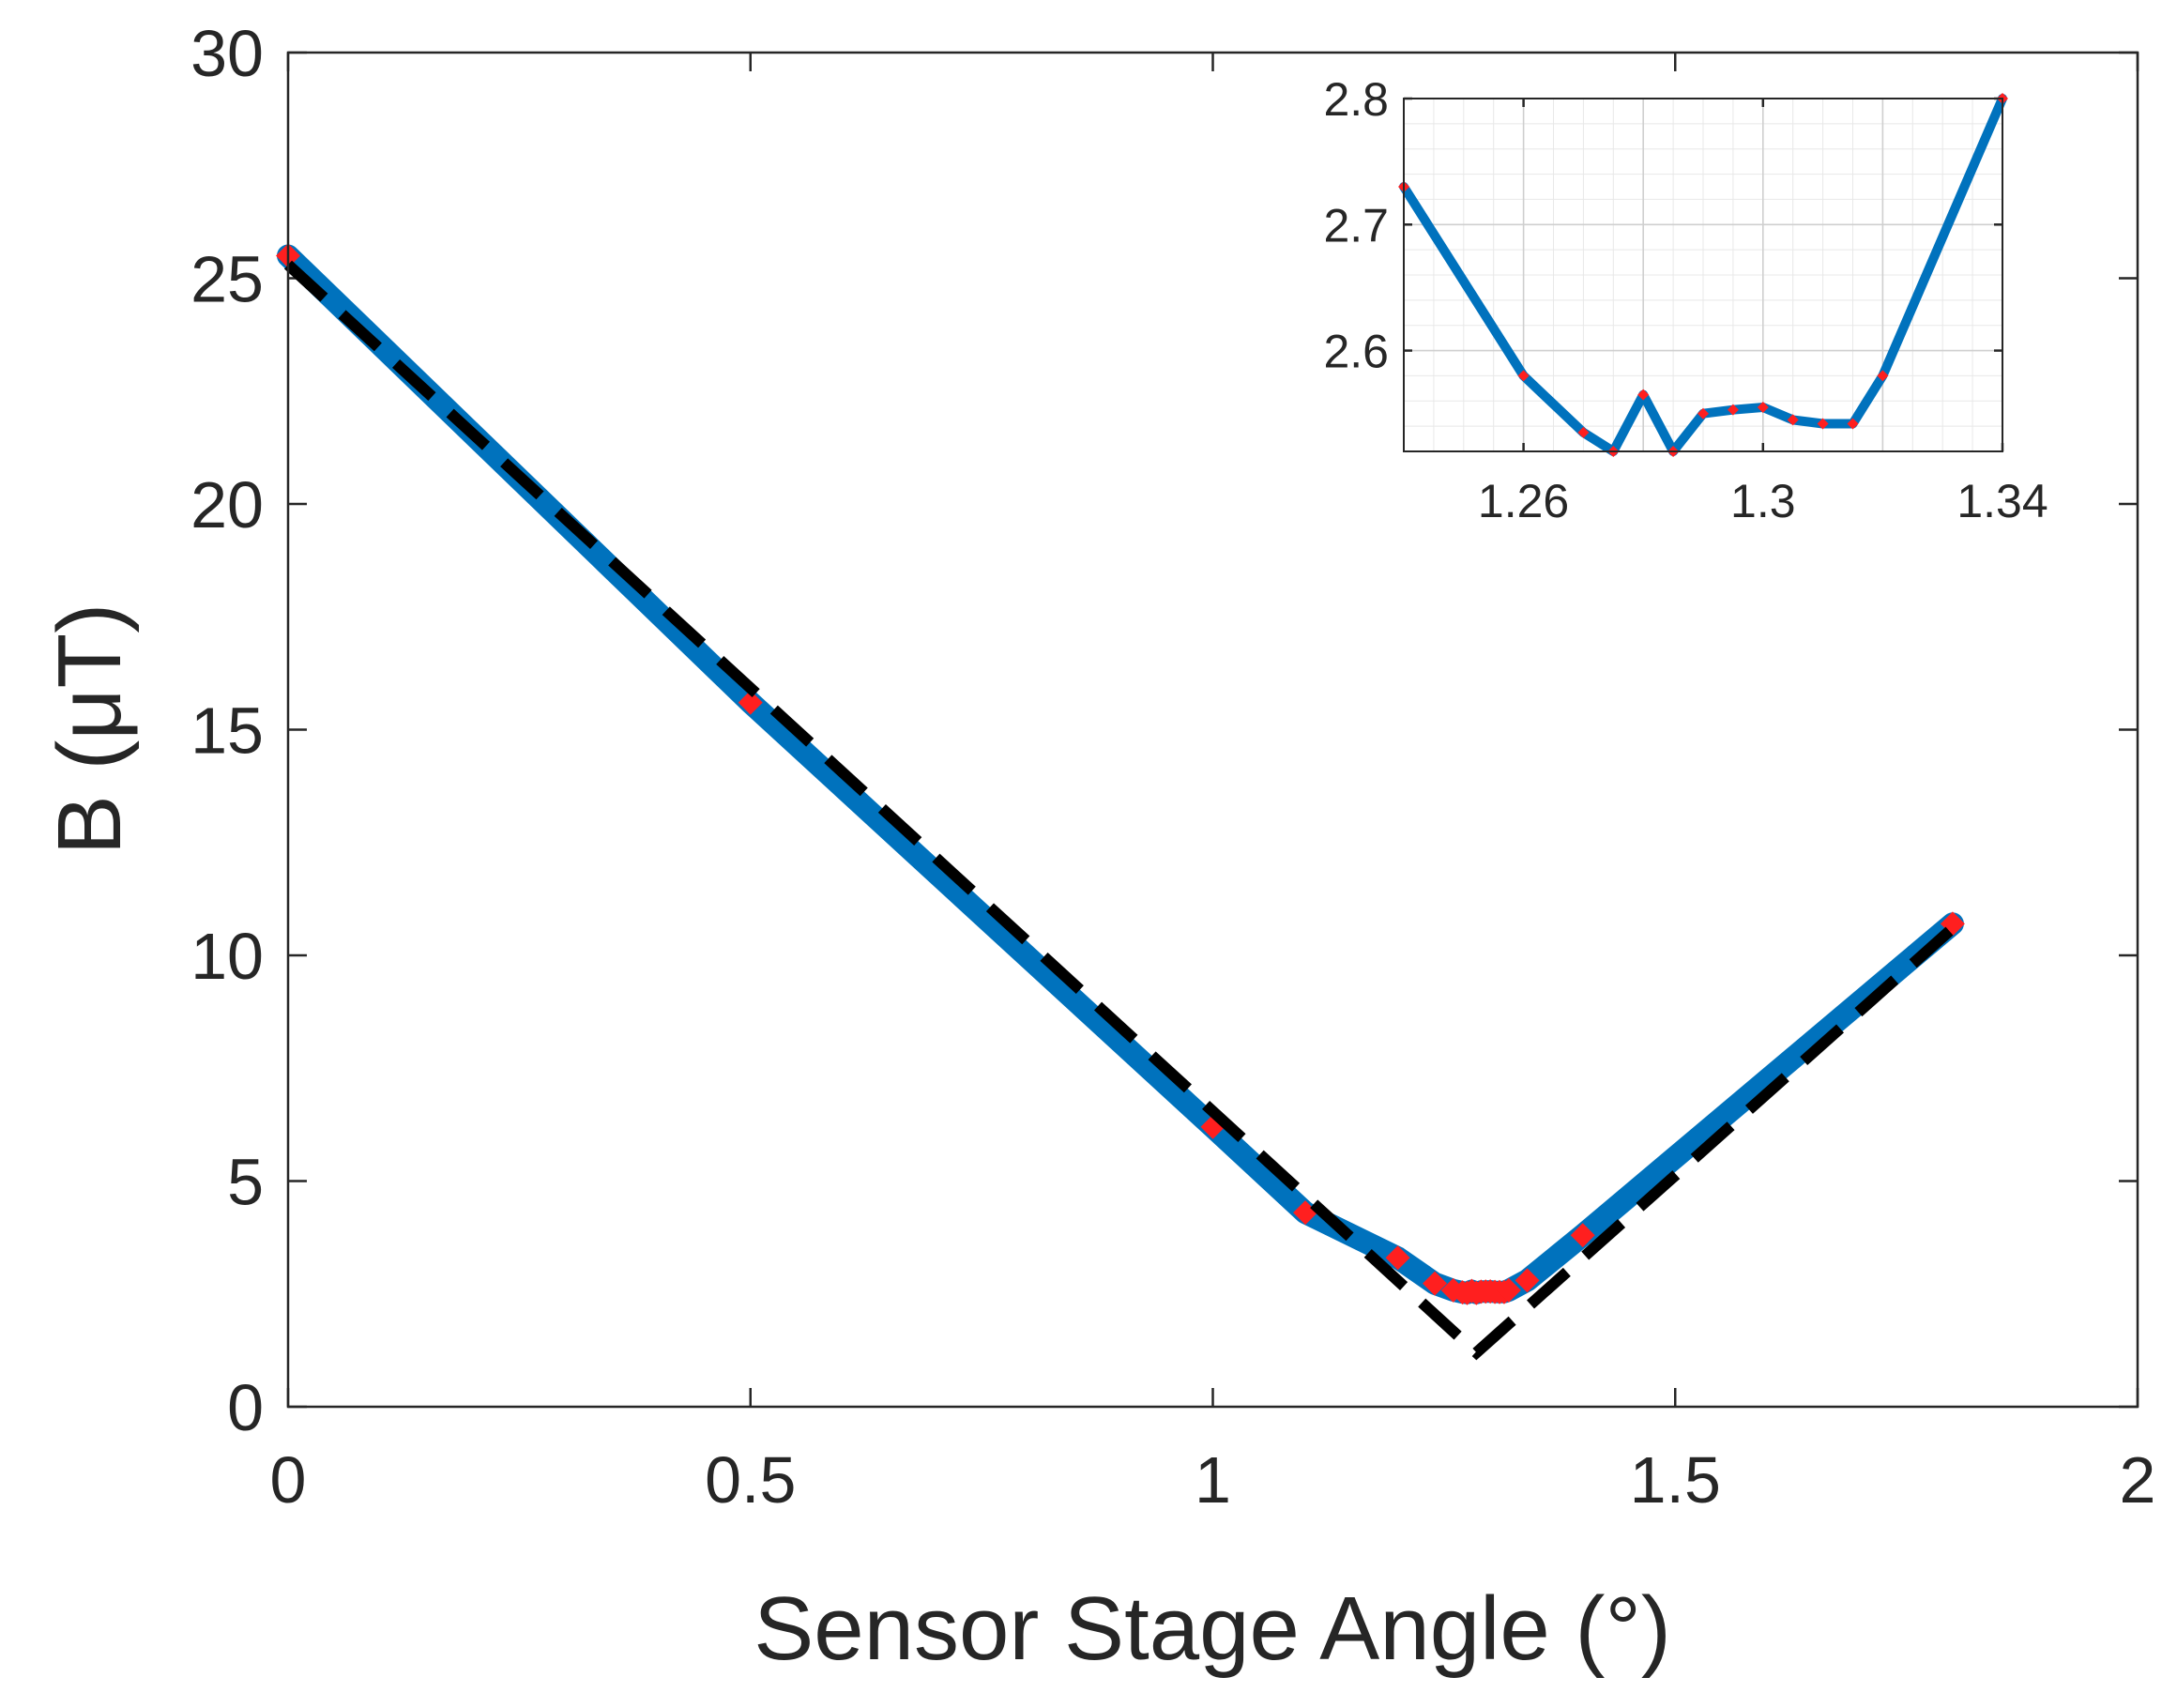 Image resolution: width=2177 pixels, height=1708 pixels. I want to click on inset-axes: 1.26 1.3 1.34 2.6 2.7 2.8, so click(1685, 300).